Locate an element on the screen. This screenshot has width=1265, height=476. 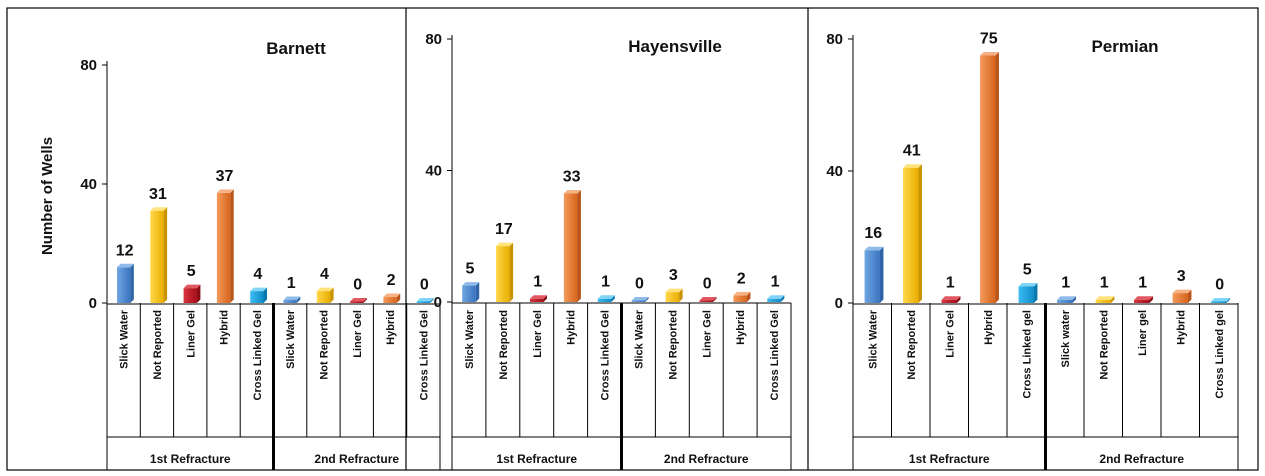
x-tick-label: Cross Linked Gel is located at coordinates (775, 355).